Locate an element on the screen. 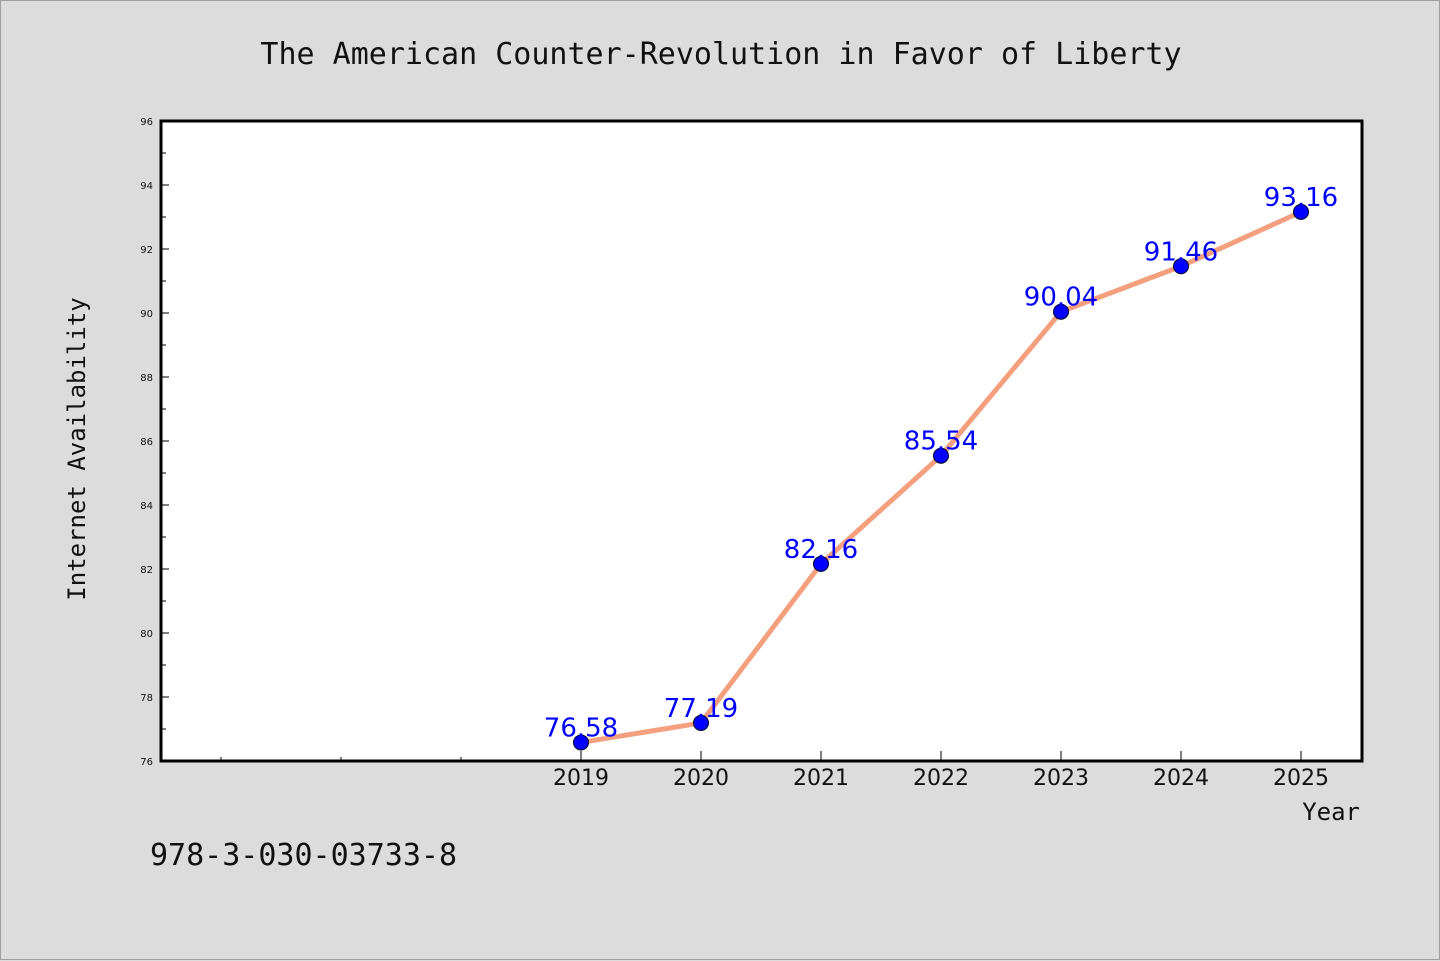 The image size is (1440, 961). y-tick-label: 76 is located at coordinates (146, 762).